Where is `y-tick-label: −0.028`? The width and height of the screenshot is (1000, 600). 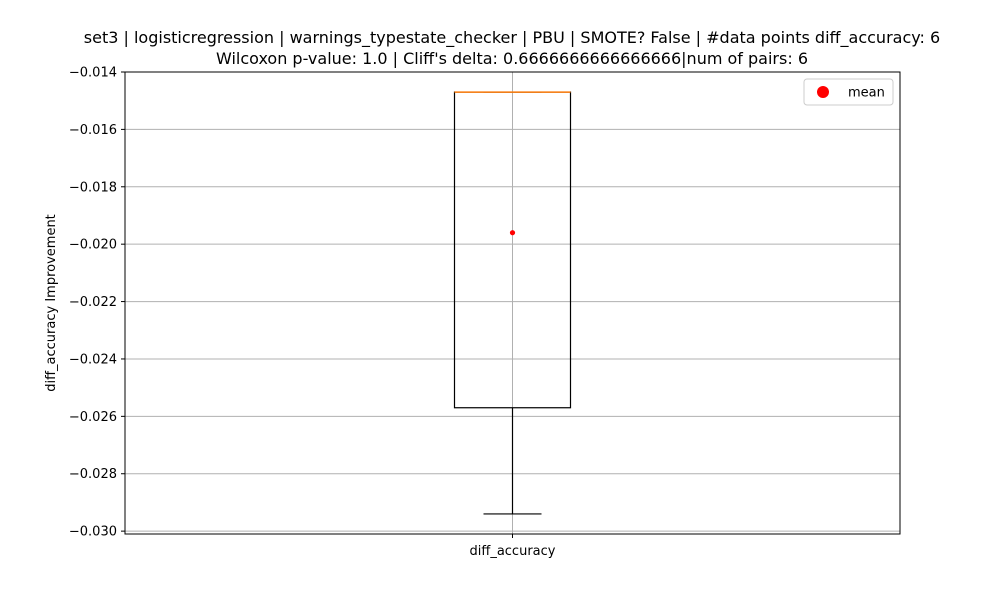 y-tick-label: −0.028 is located at coordinates (93, 474).